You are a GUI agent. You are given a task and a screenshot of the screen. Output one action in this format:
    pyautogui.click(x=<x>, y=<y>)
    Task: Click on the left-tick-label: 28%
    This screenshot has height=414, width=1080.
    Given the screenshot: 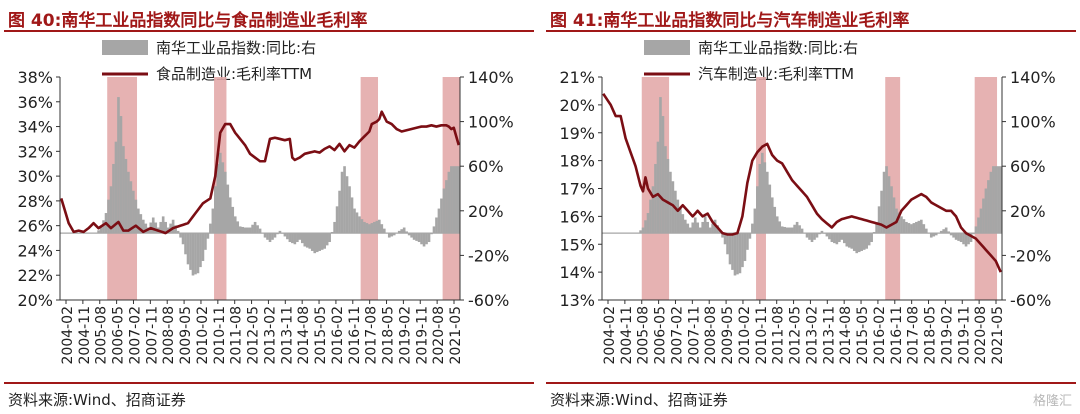 What is the action you would take?
    pyautogui.click(x=35, y=201)
    